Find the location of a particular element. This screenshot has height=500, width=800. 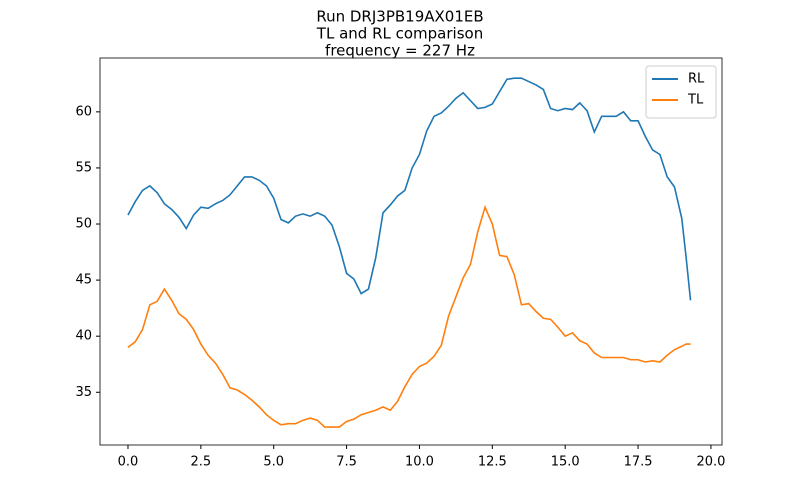

legend-label: RL is located at coordinates (696, 79).